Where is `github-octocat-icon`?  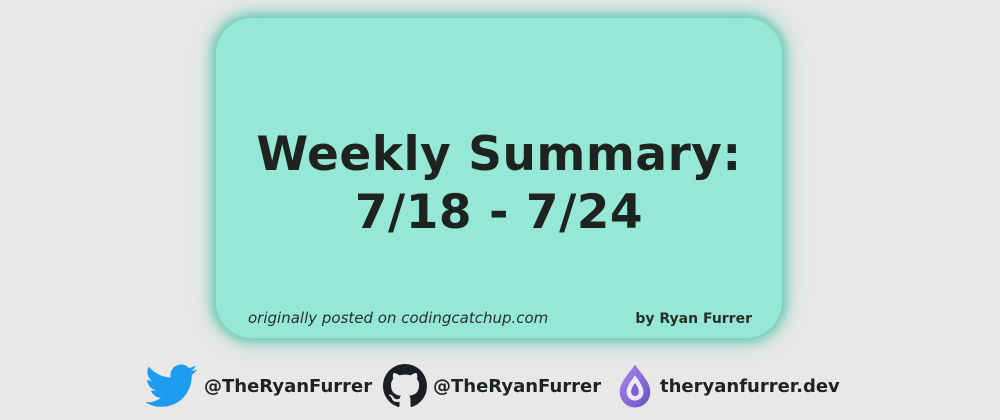 github-octocat-icon is located at coordinates (405, 385).